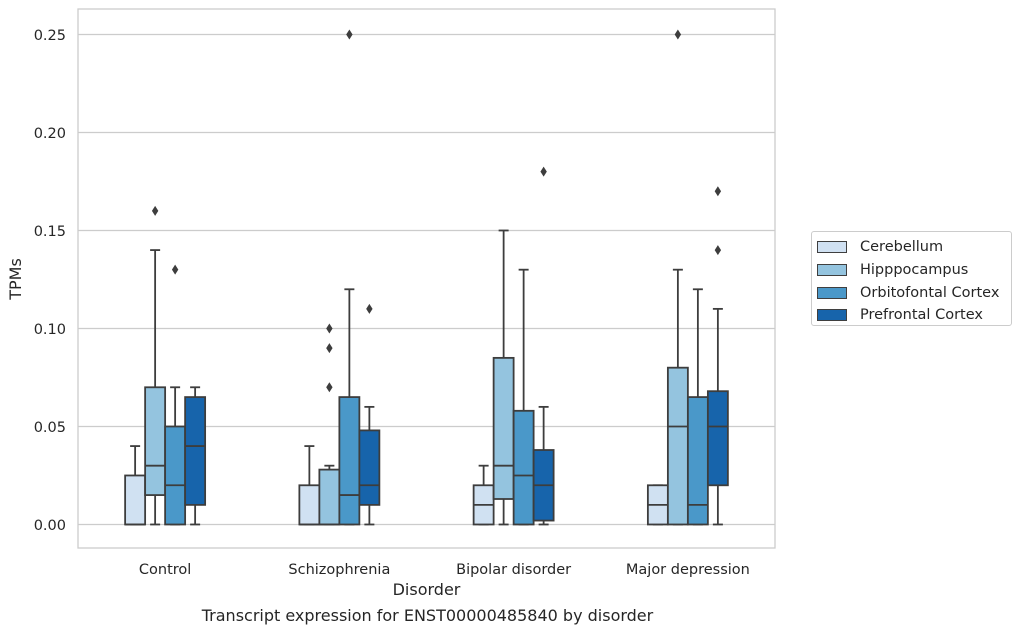 The image size is (1023, 634). I want to click on x-axis-label: Disorder, so click(427, 589).